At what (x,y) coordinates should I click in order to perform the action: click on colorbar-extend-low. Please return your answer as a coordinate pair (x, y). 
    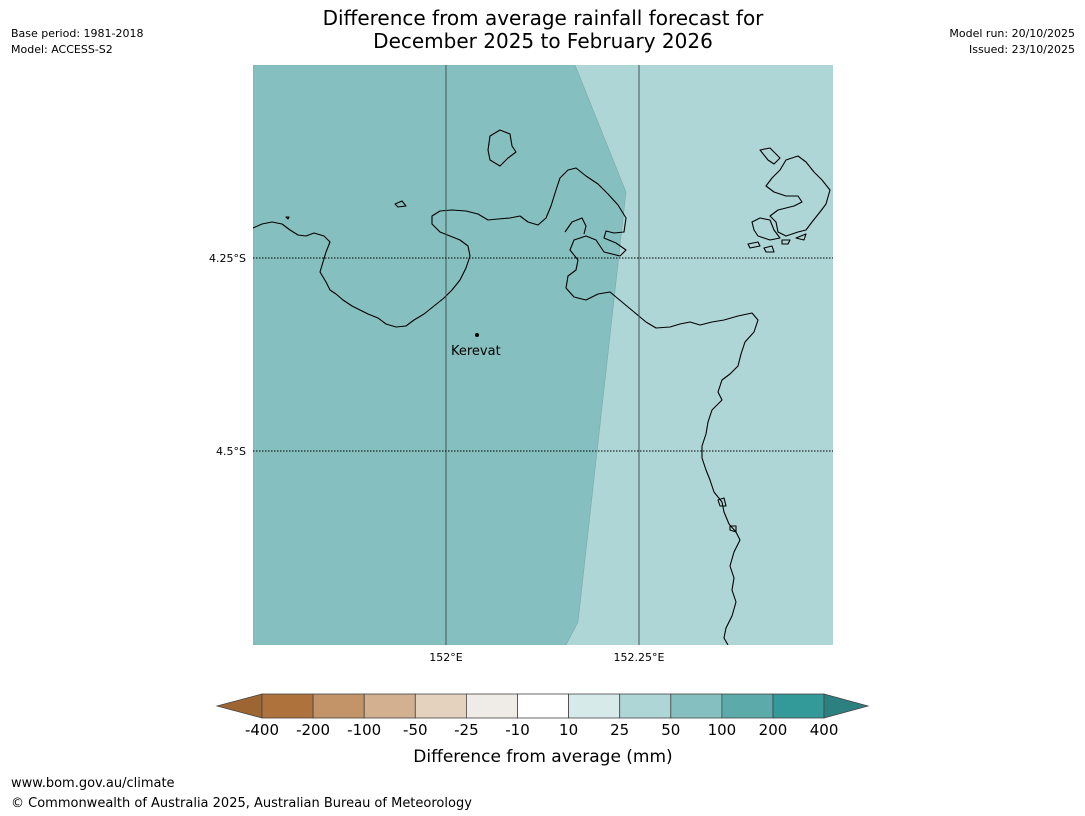
    Looking at the image, I should click on (239, 706).